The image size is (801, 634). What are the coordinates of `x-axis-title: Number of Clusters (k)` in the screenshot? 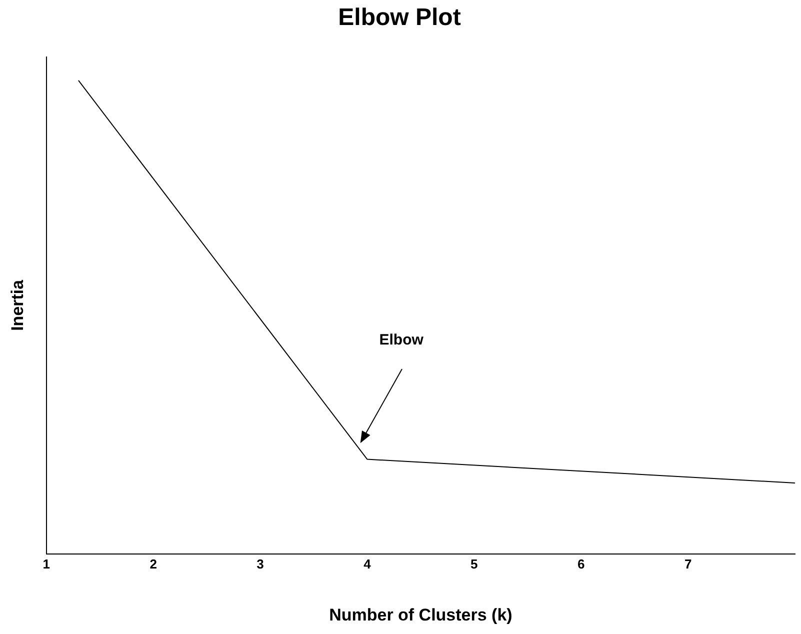 It's located at (420, 614).